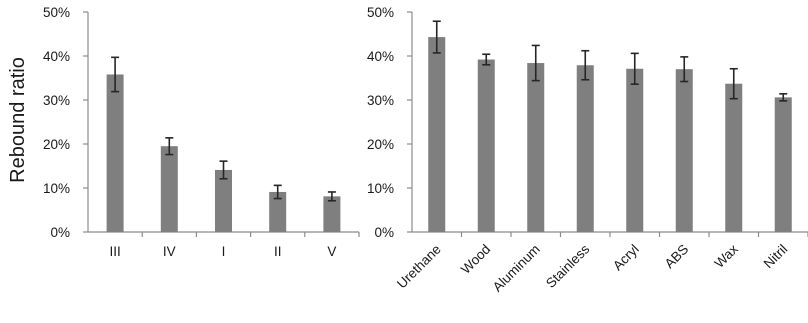 The height and width of the screenshot is (323, 808). Describe the element at coordinates (783, 164) in the screenshot. I see `bar-nitril` at that location.